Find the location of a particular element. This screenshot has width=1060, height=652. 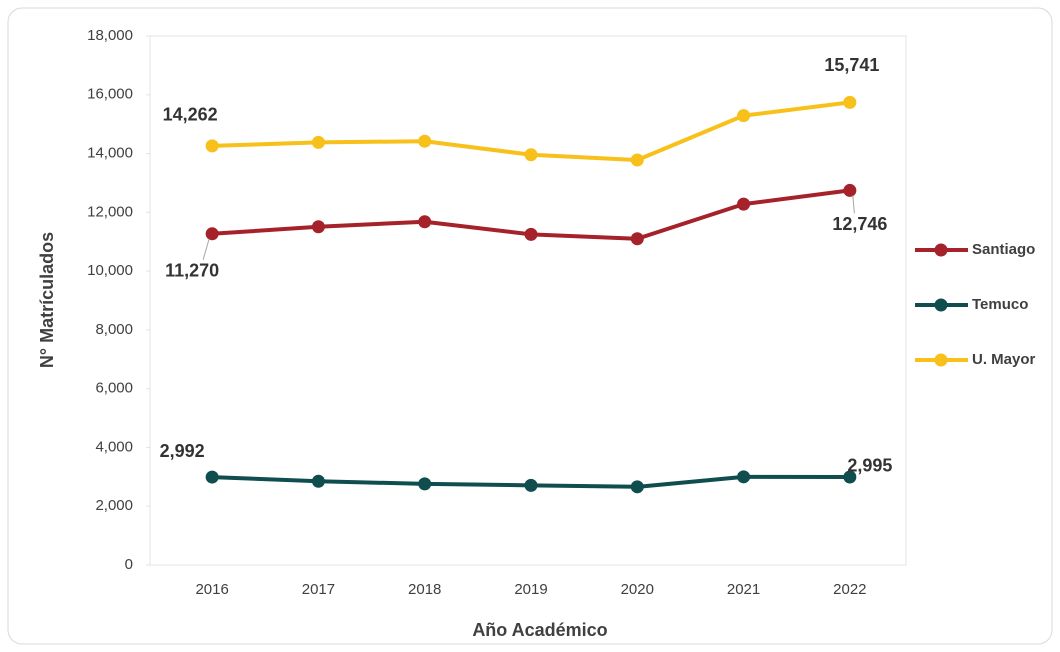

legend-label: U. Mayor is located at coordinates (1004, 359).